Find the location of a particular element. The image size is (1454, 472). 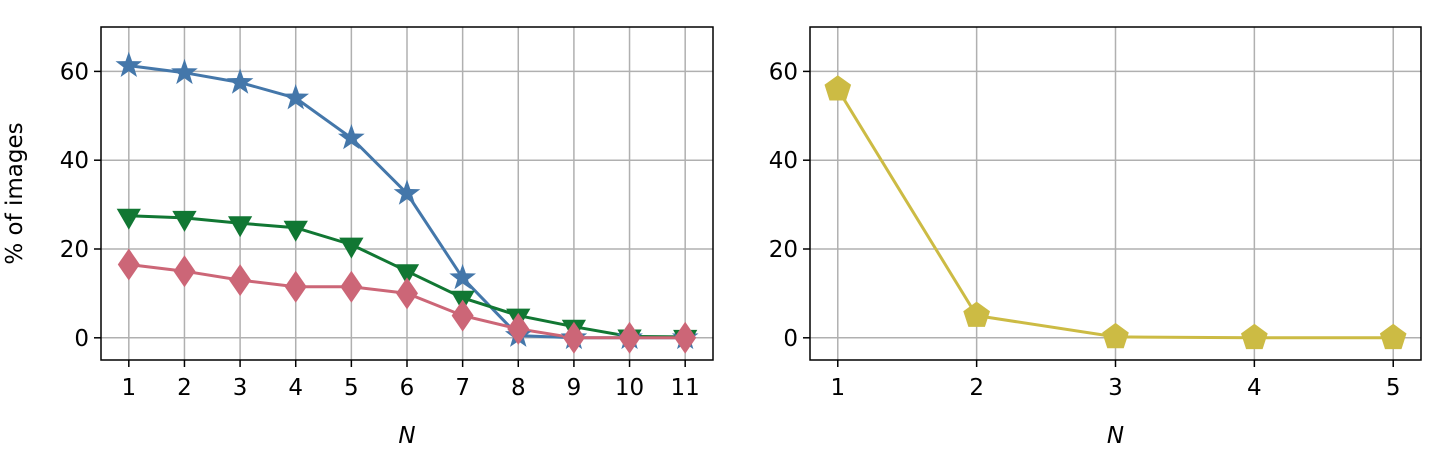

y-axis-label: % of images is located at coordinates (15, 193).